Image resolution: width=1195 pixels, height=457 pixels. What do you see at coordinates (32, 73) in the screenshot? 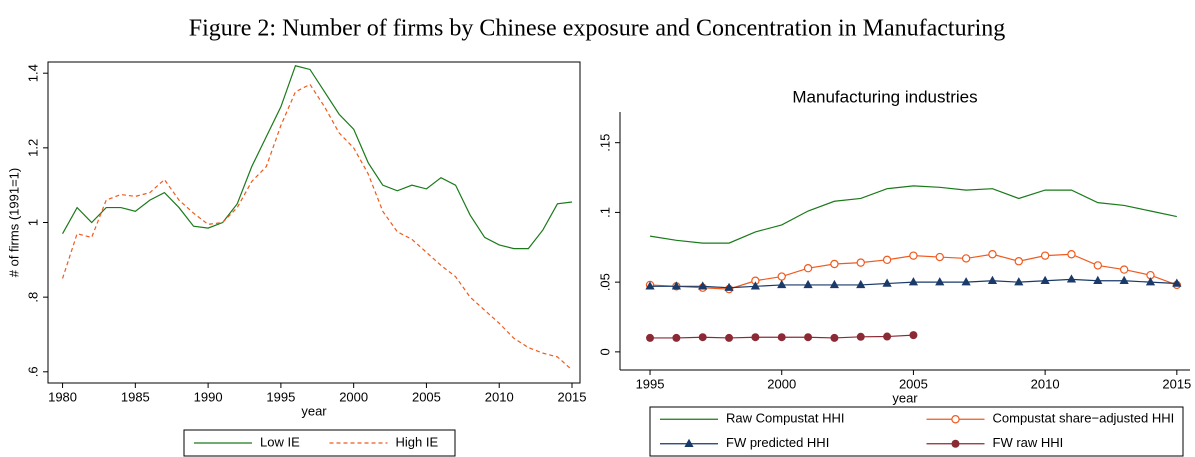
I see `y-tick-label: 1.4` at bounding box center [32, 73].